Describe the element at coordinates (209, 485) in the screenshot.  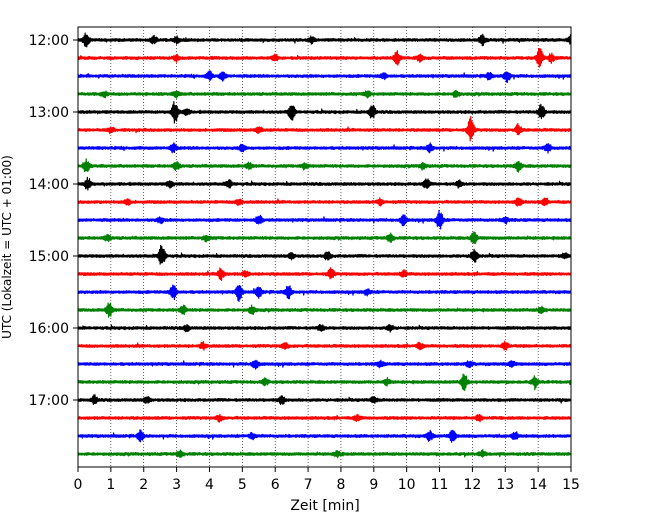
I see `x-tick-label: 4` at that location.